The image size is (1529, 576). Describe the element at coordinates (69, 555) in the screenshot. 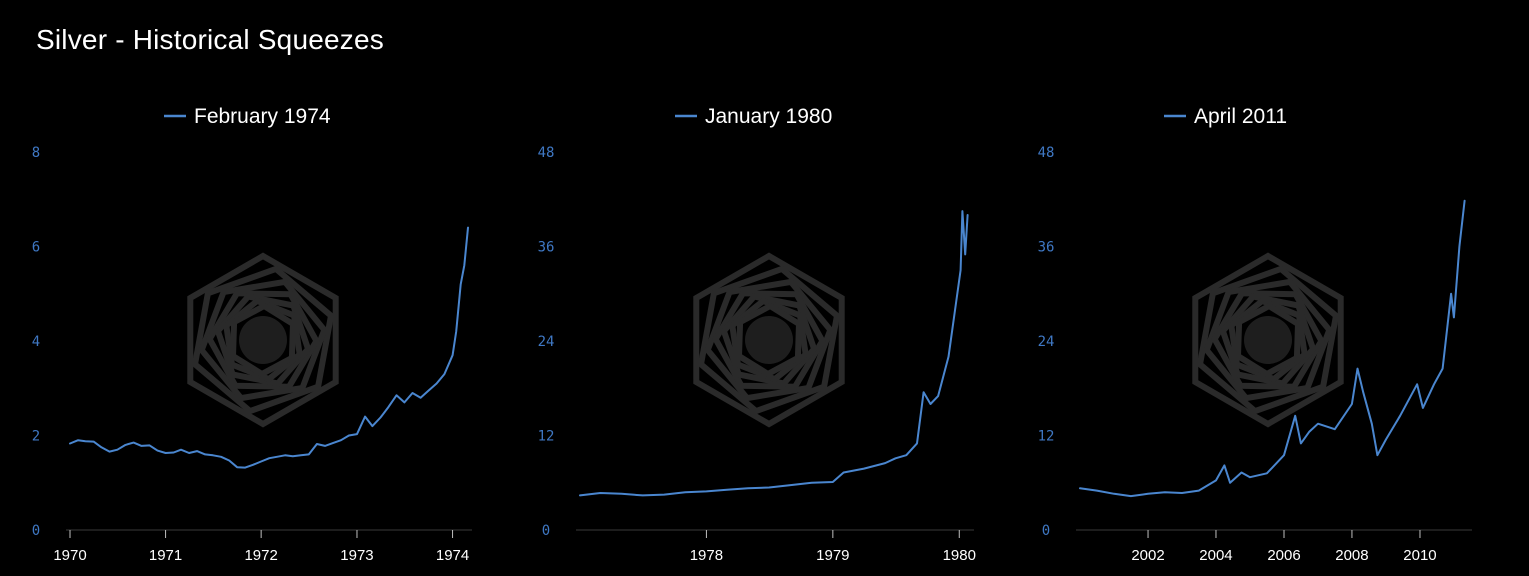

I see `x-tick-label: 1970` at that location.